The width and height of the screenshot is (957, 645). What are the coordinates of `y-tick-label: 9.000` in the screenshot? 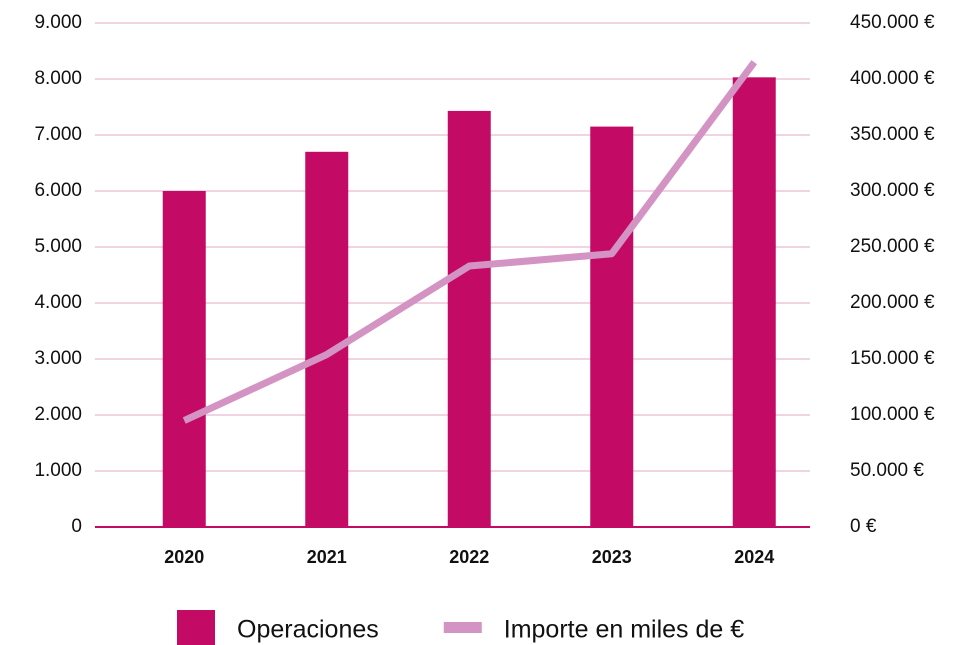 It's located at (58, 22).